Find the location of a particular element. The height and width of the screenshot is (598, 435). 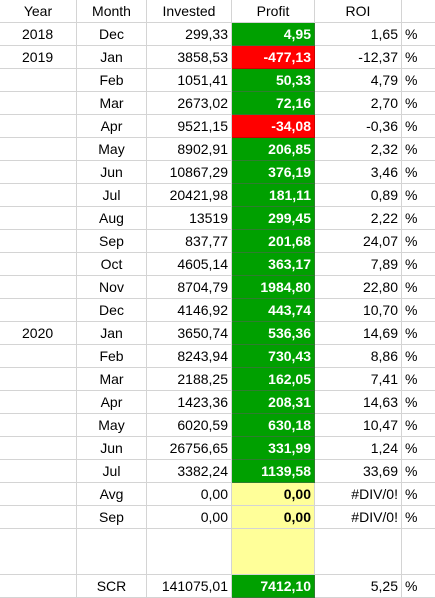

cell-invested: 9521,15 is located at coordinates (189, 126).